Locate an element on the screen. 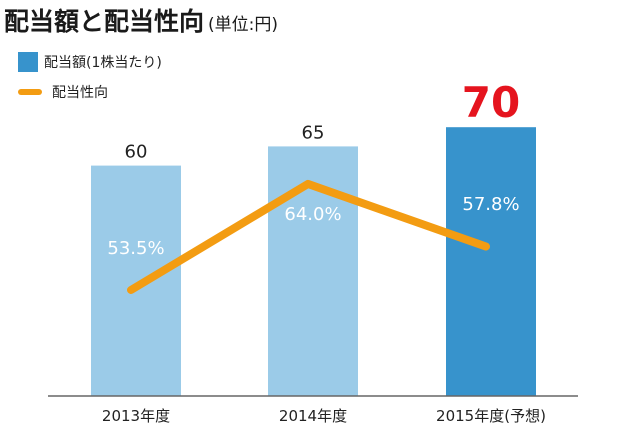 This screenshot has height=434, width=640. chart-title: 配当額と配当性向 (単位:円) is located at coordinates (141, 20).